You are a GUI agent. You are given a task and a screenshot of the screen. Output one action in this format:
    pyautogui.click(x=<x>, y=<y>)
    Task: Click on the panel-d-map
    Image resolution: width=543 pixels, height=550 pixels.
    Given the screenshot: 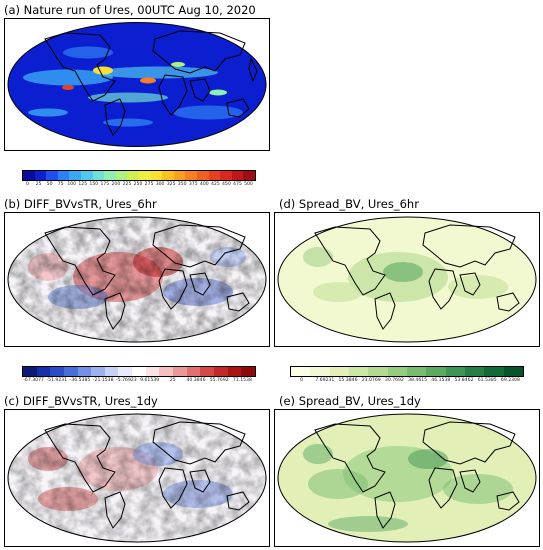 What is the action you would take?
    pyautogui.click(x=407, y=279)
    